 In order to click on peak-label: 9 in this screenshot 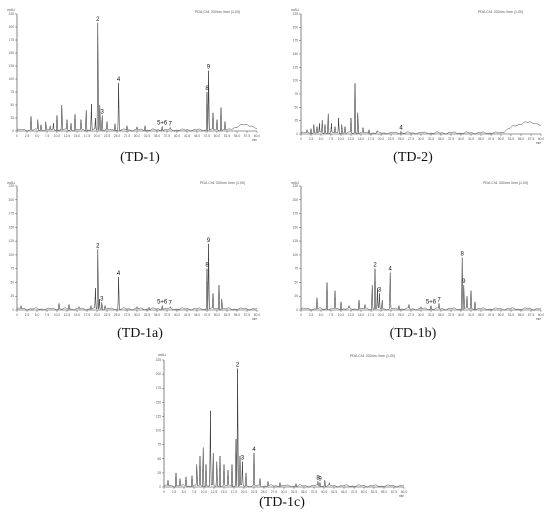, I will do `click(464, 282)`.